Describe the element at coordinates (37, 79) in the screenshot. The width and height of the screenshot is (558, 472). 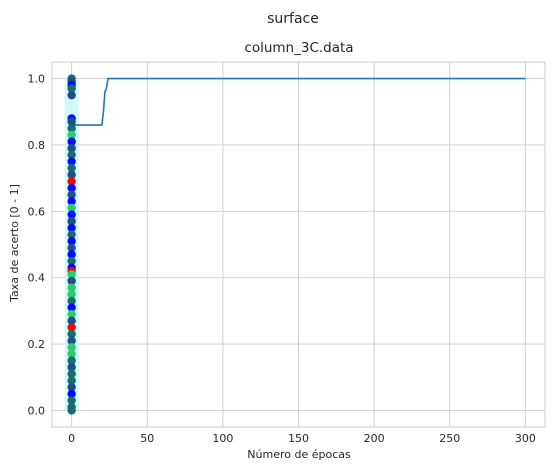
I see `y-tick-label: 1.0` at that location.